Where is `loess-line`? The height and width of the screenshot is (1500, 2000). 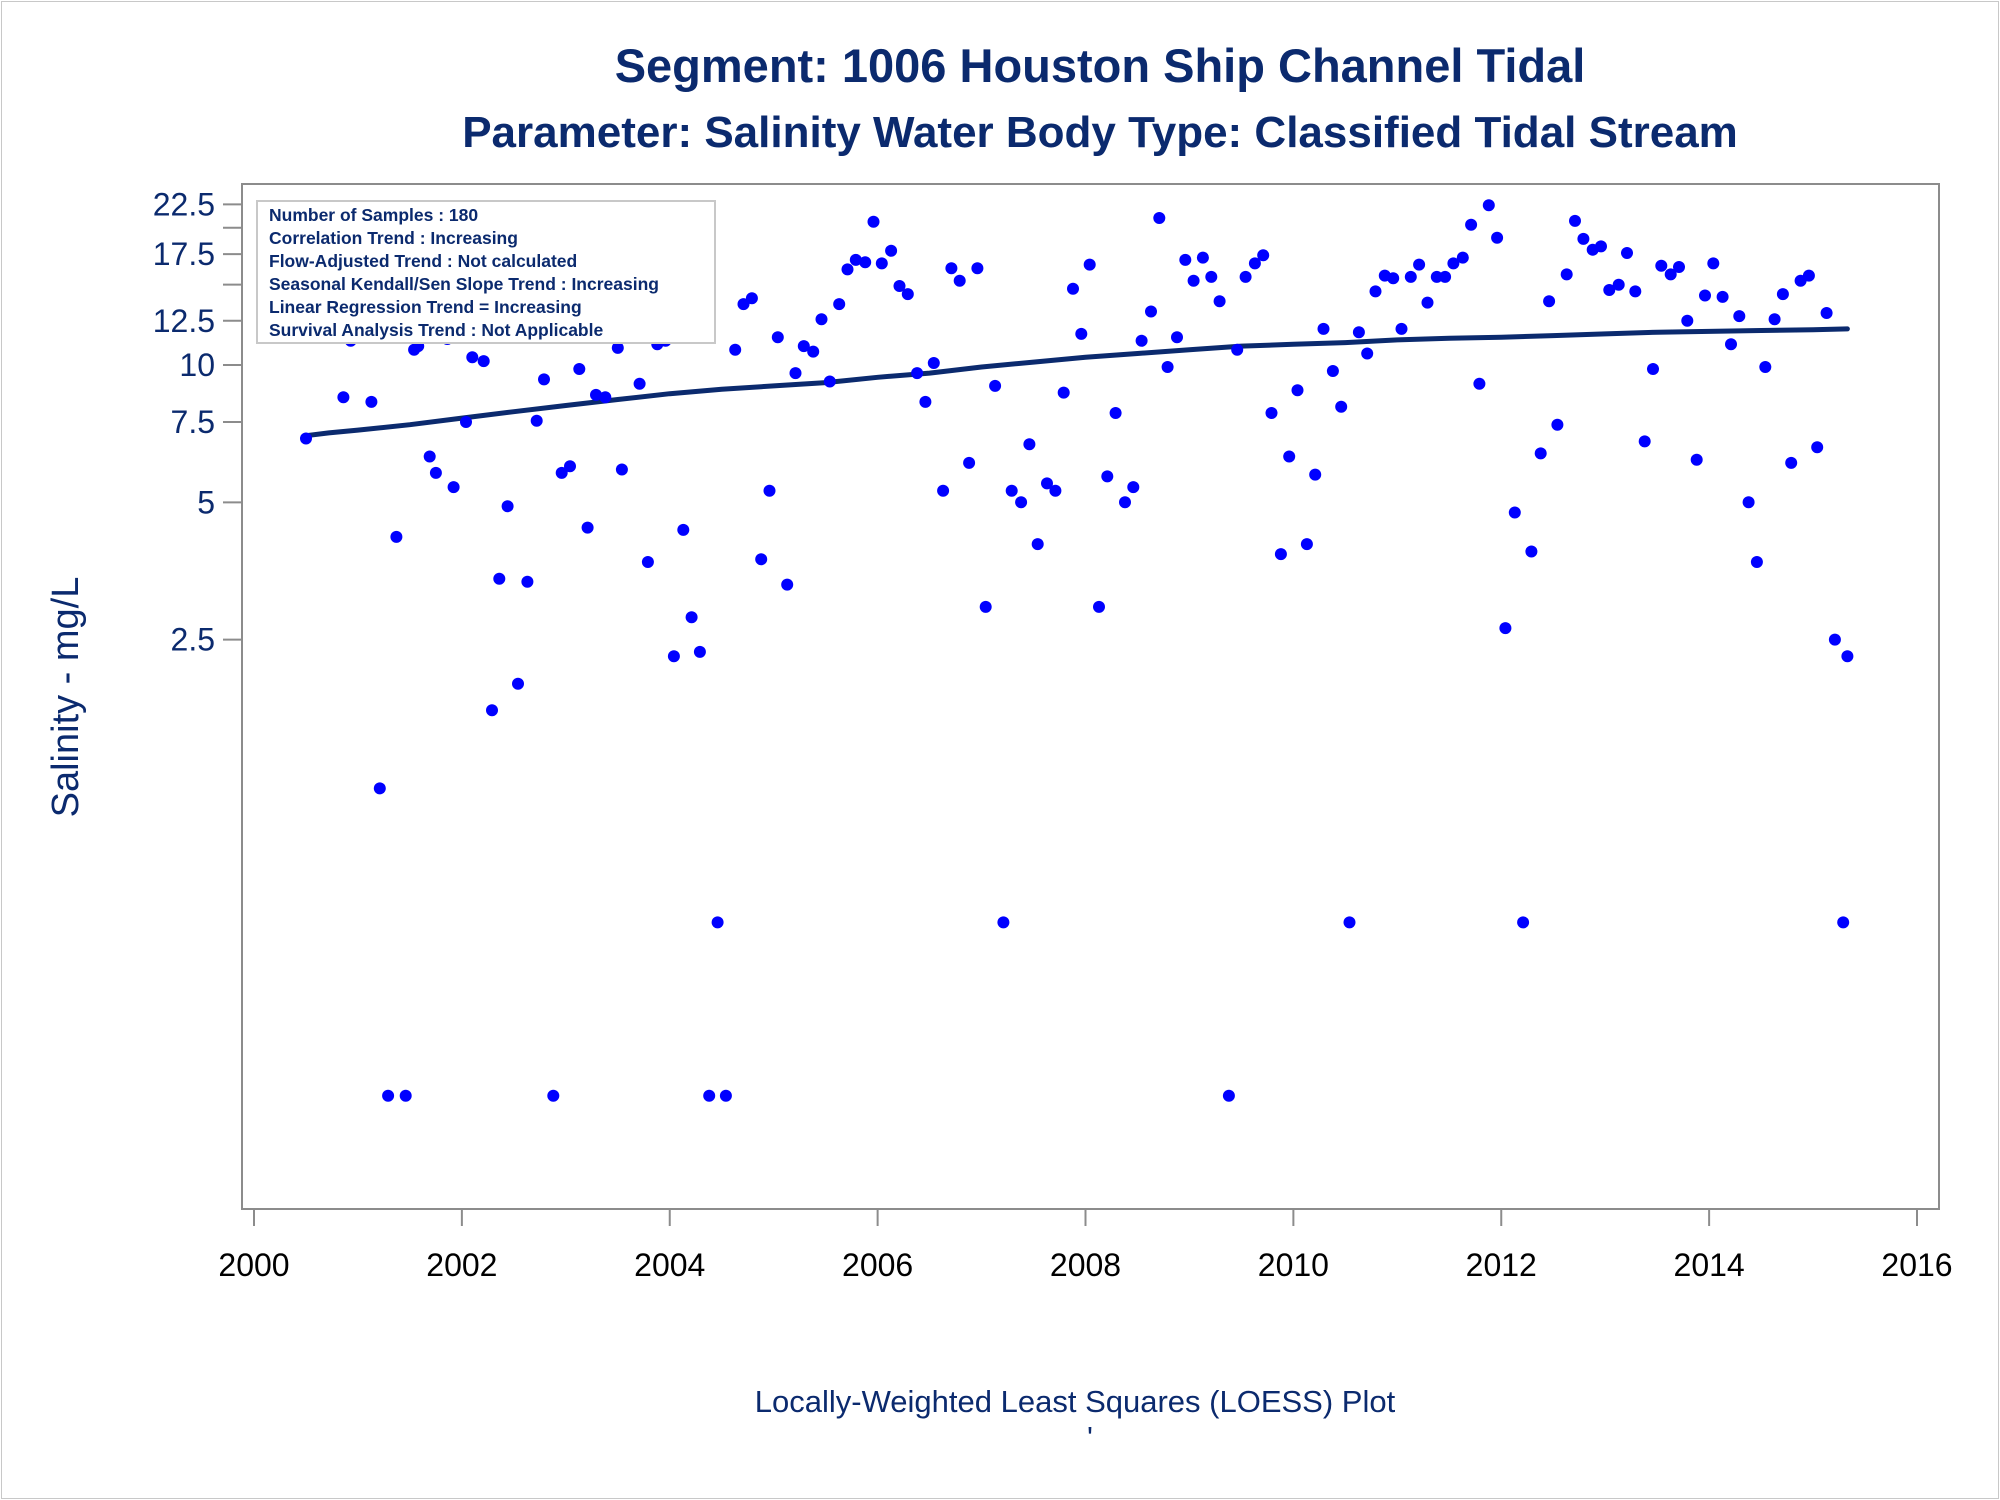 loess-line is located at coordinates (1076, 382).